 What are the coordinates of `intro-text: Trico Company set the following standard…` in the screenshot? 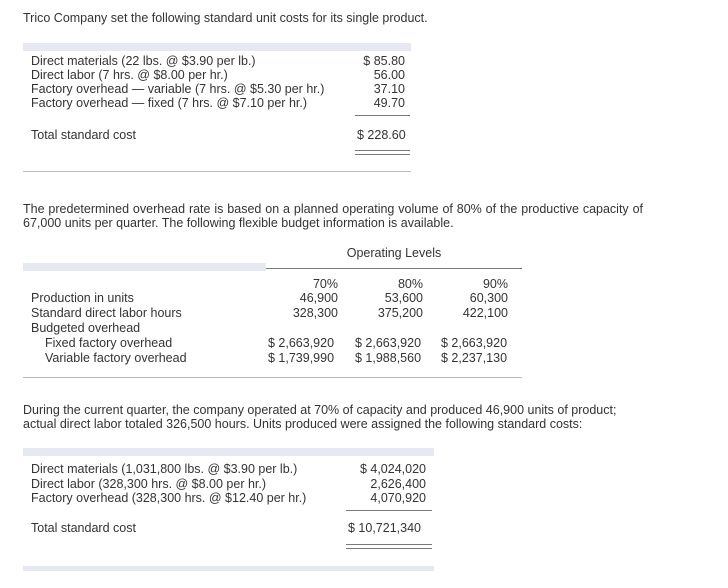 It's located at (225, 18).